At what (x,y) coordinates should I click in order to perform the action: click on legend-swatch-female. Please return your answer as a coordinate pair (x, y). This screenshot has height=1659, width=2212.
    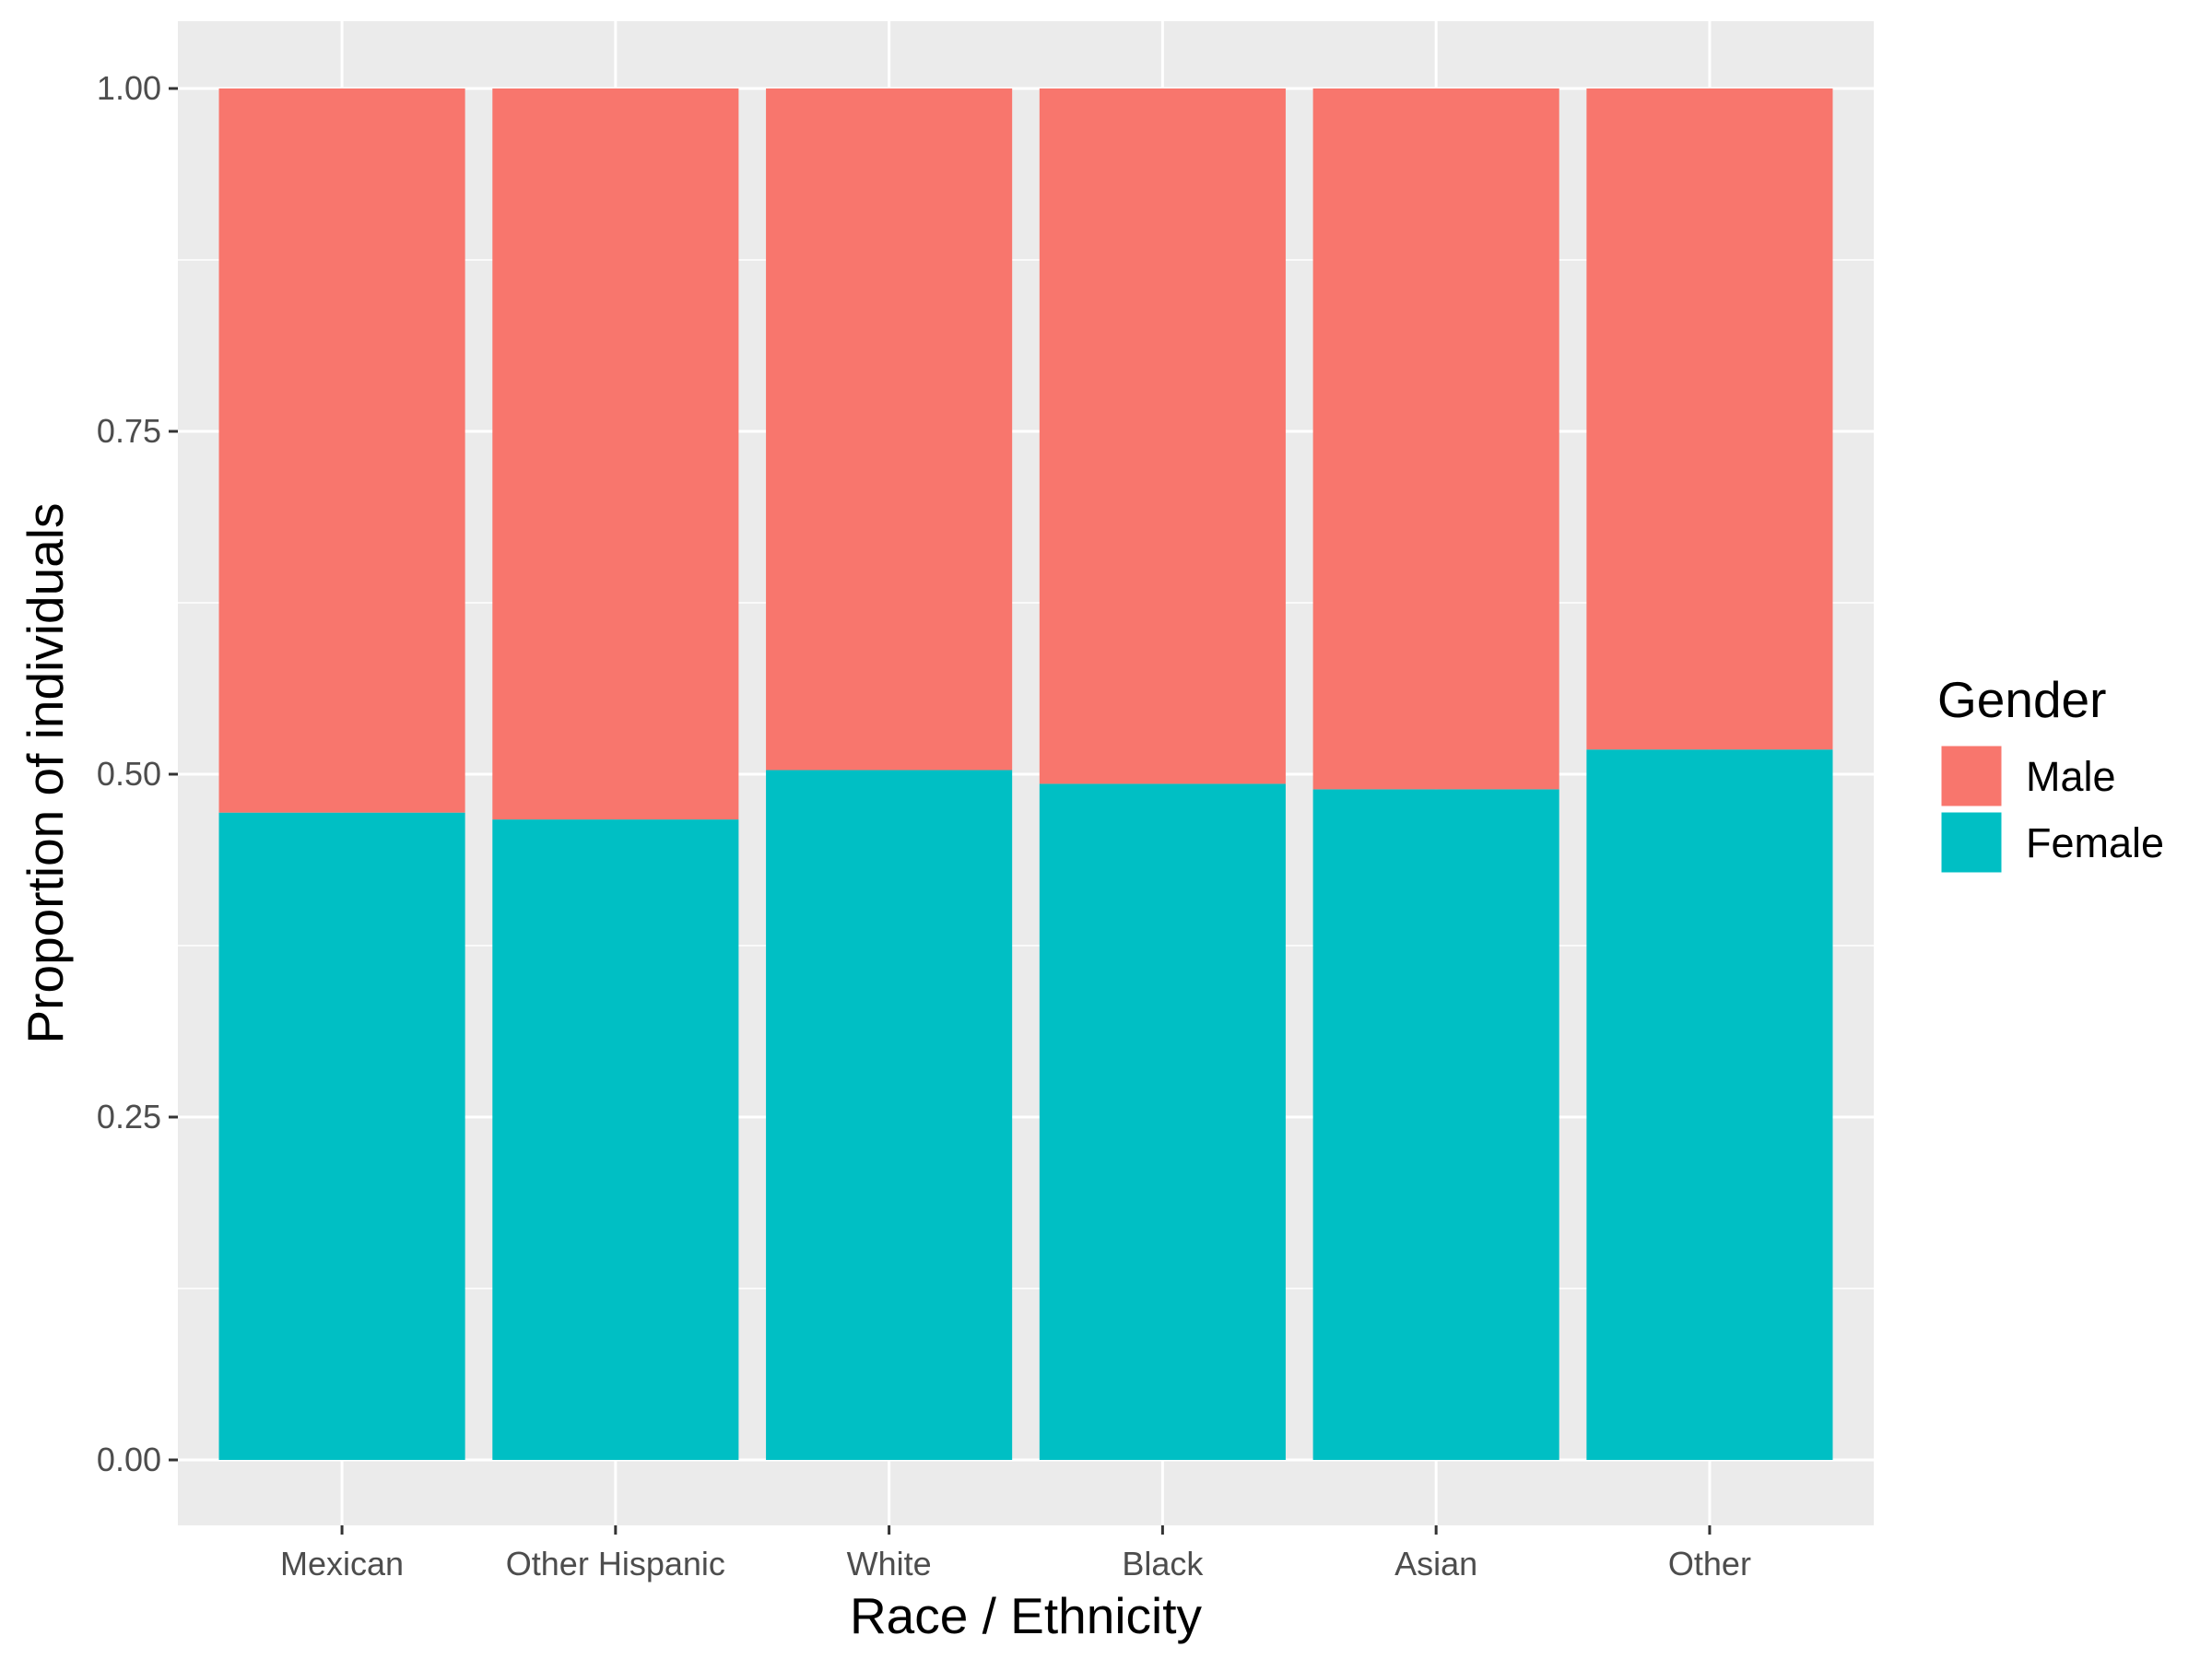
    Looking at the image, I should click on (1971, 842).